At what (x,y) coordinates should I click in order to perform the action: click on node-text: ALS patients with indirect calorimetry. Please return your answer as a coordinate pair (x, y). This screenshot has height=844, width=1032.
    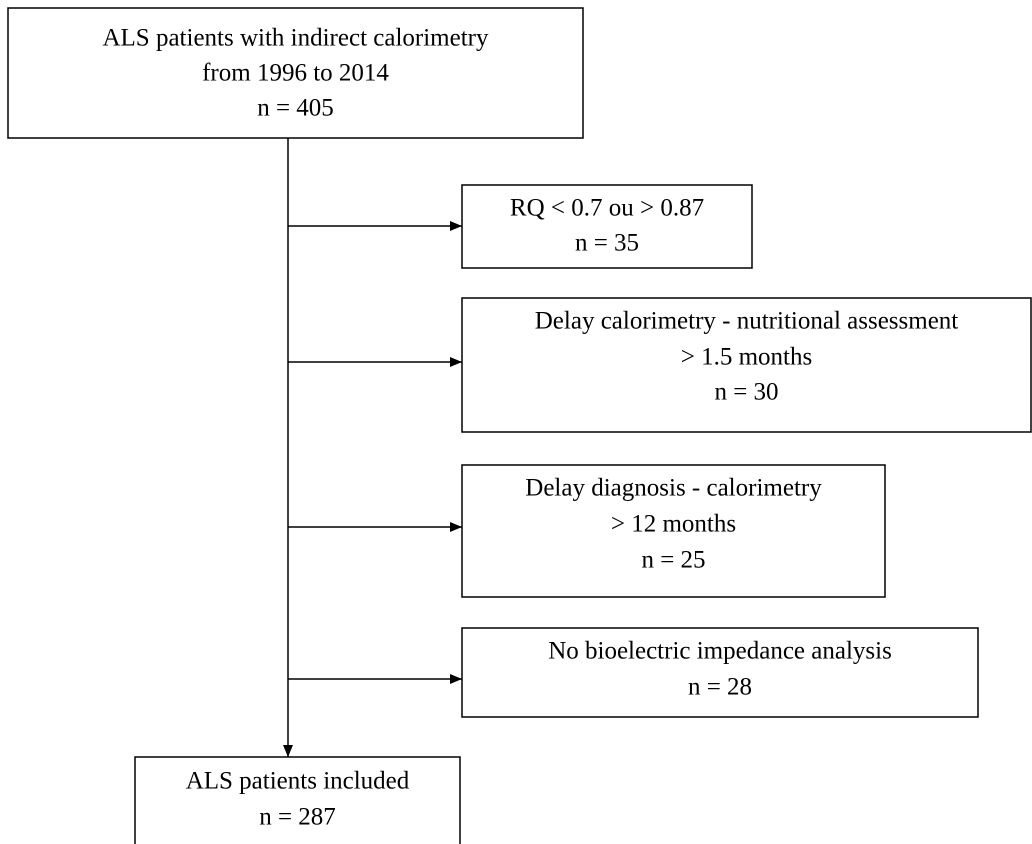
    Looking at the image, I should click on (295, 38).